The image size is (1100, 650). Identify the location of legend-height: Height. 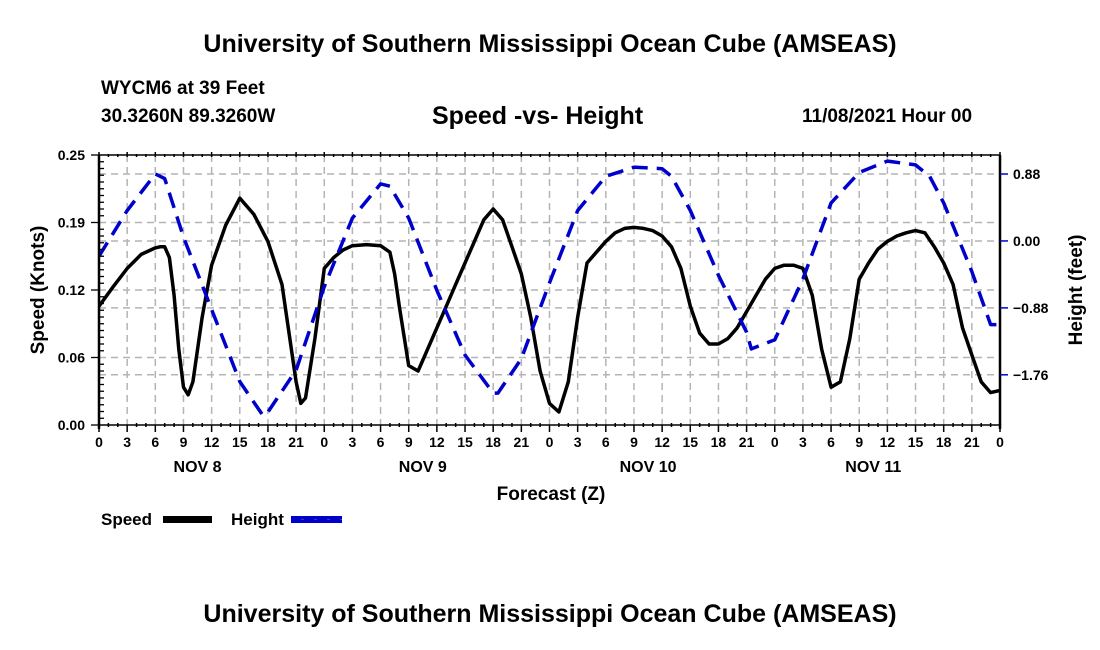
(257, 520).